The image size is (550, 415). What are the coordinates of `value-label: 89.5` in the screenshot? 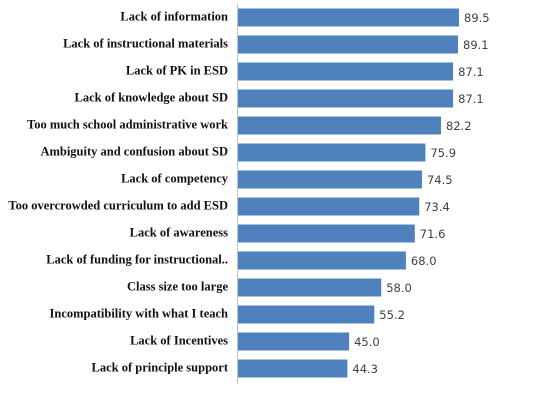 It's located at (477, 18).